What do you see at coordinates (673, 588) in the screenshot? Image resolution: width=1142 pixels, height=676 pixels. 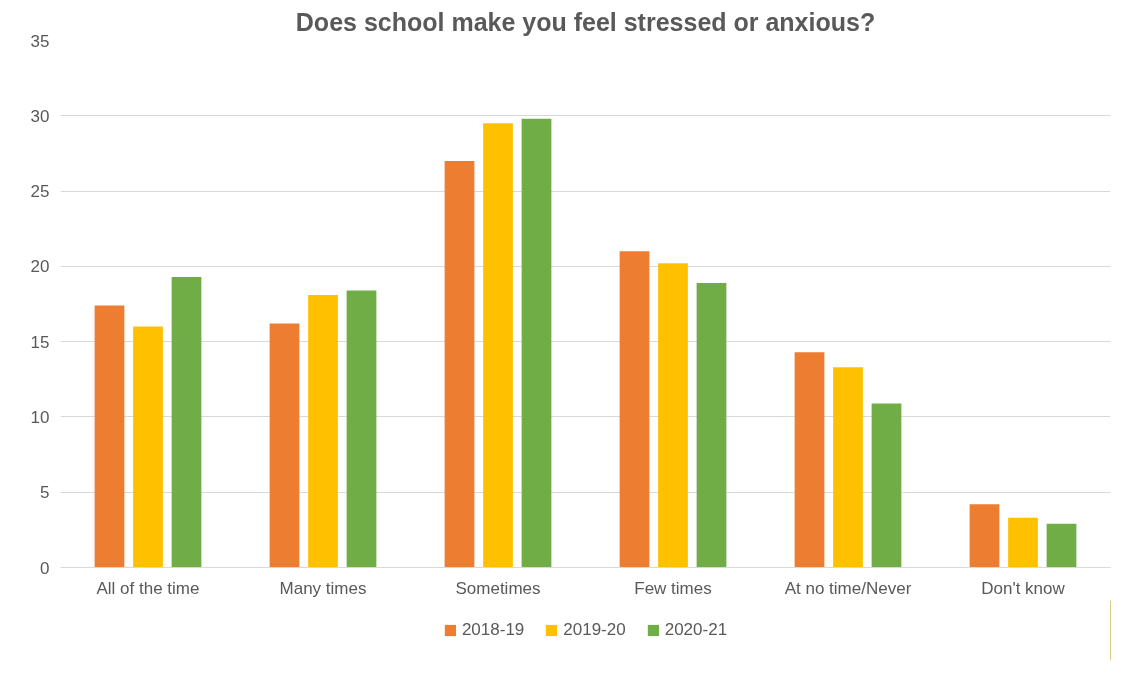 I see `x-tick-label: Few times` at bounding box center [673, 588].